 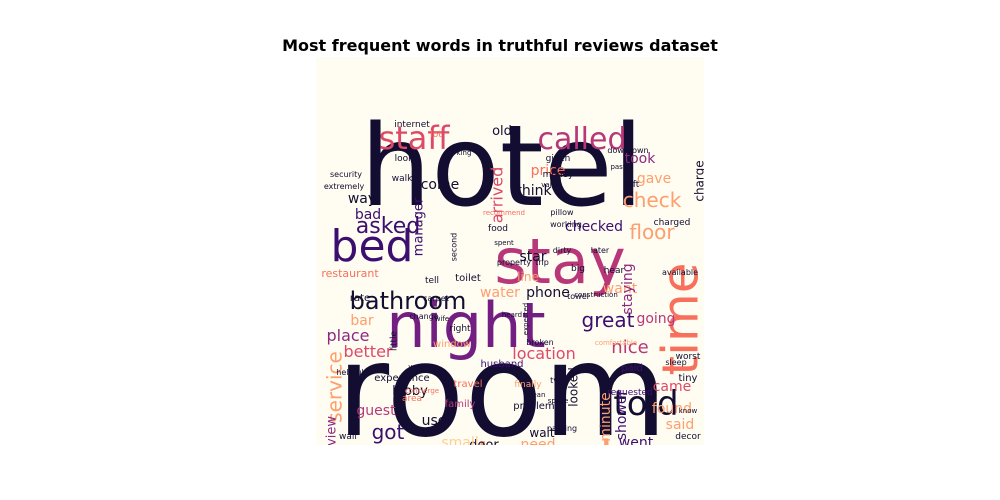 What do you see at coordinates (655, 319) in the screenshot?
I see `word-going: going` at bounding box center [655, 319].